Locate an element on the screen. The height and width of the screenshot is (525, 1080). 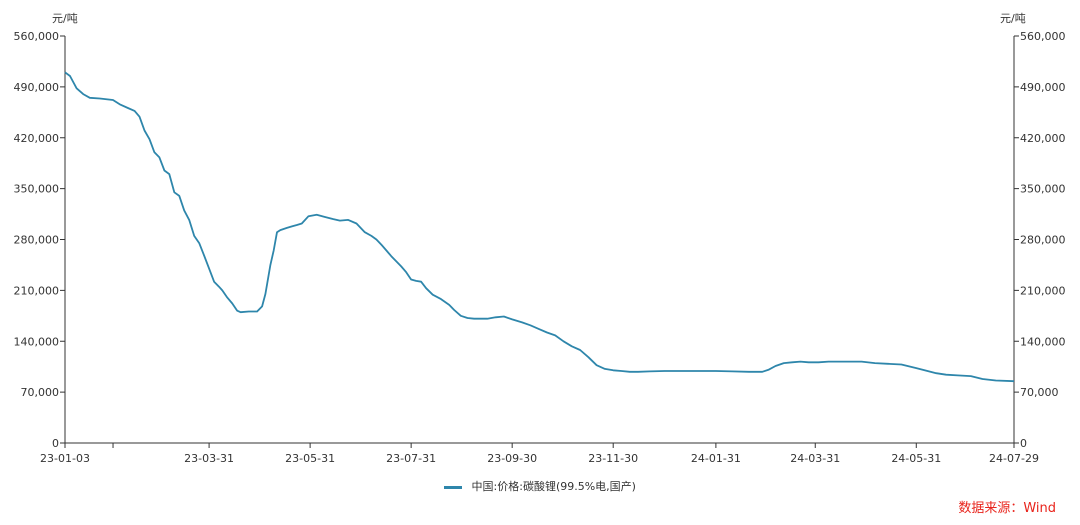
legend-label: 中国:价格:碳酸锂(99.5%电,国产) is located at coordinates (553, 486).